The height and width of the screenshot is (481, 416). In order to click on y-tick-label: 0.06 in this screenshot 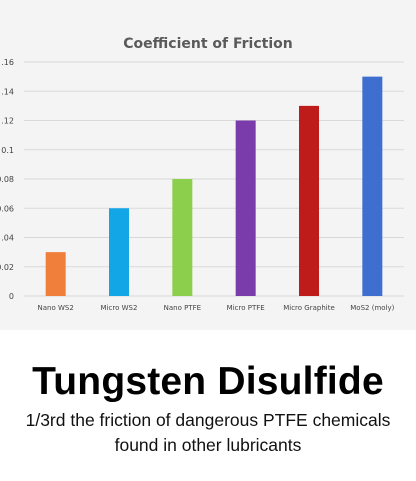, I will do `click(7, 208)`.